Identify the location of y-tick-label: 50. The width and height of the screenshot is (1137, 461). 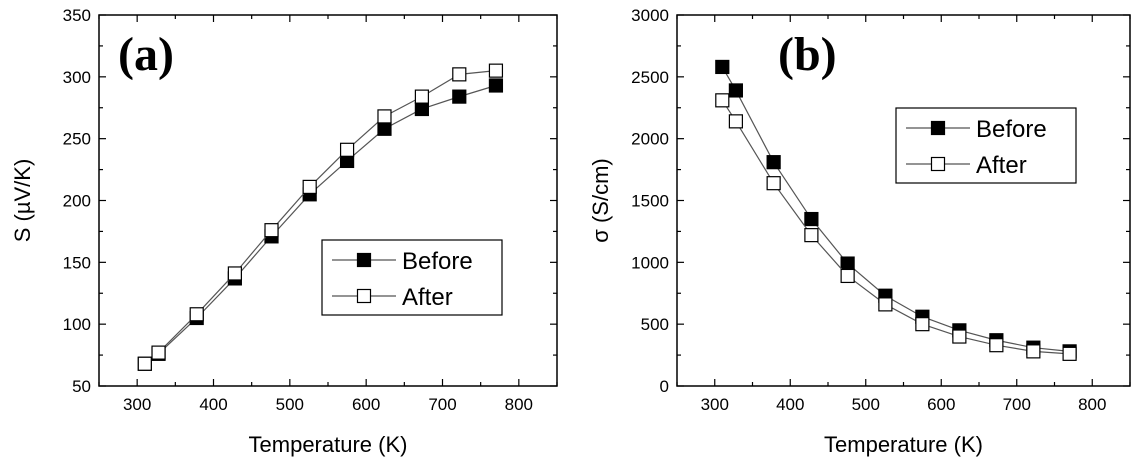
(81, 386).